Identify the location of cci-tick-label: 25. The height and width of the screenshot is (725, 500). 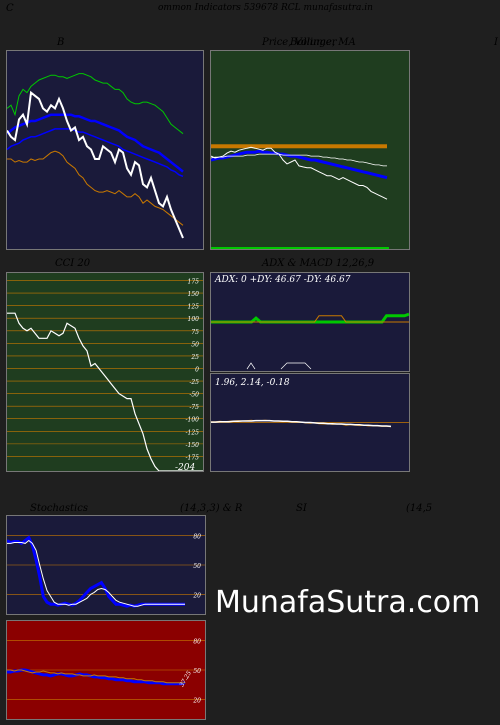
(194, 357).